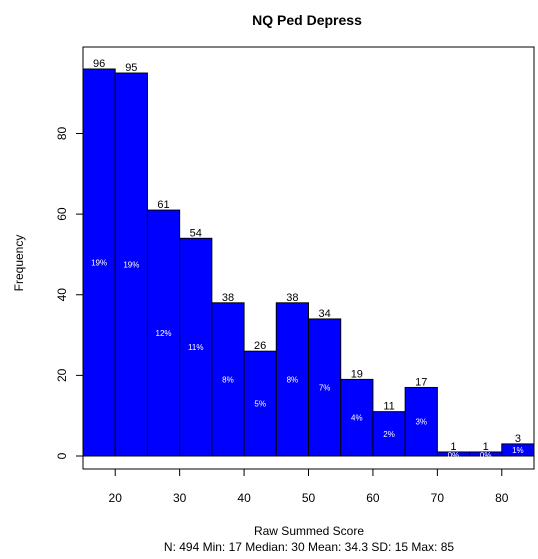  I want to click on y-tick-label: 0, so click(62, 455).